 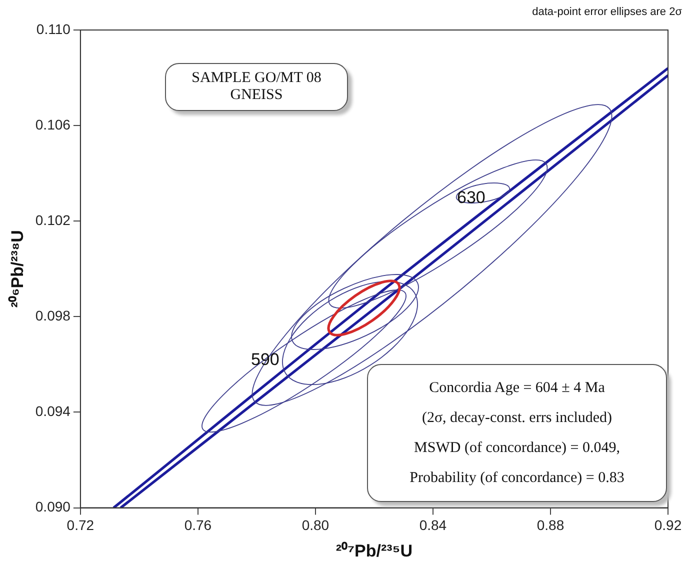 What do you see at coordinates (256, 87) in the screenshot?
I see `text-box: SAMPLE GO/MT 08 GNEISS` at bounding box center [256, 87].